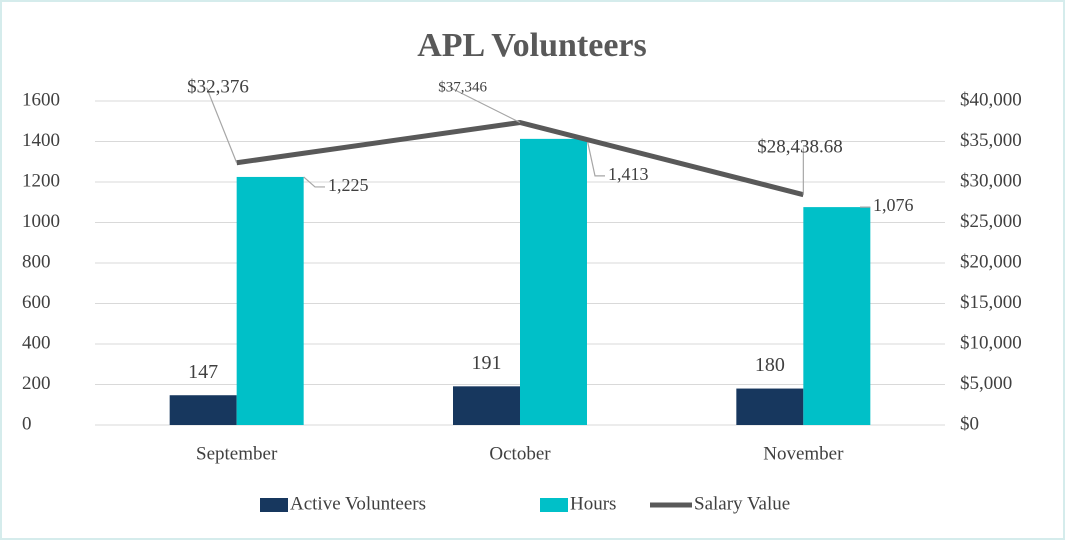  I want to click on data-label: $28,438.68, so click(800, 146).